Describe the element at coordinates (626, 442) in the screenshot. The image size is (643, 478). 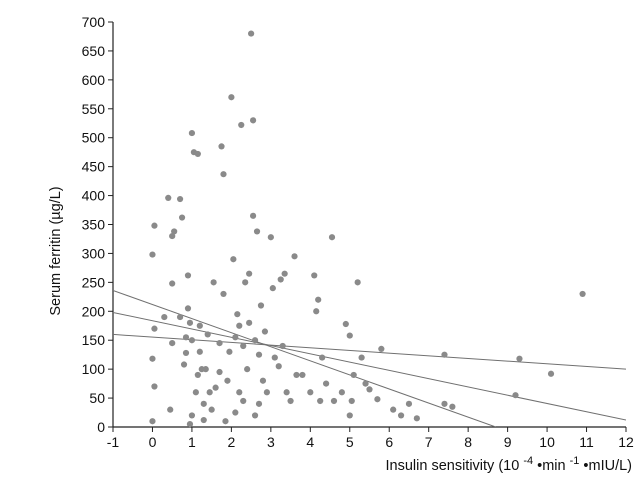
I see `x-tick-label: 12` at that location.